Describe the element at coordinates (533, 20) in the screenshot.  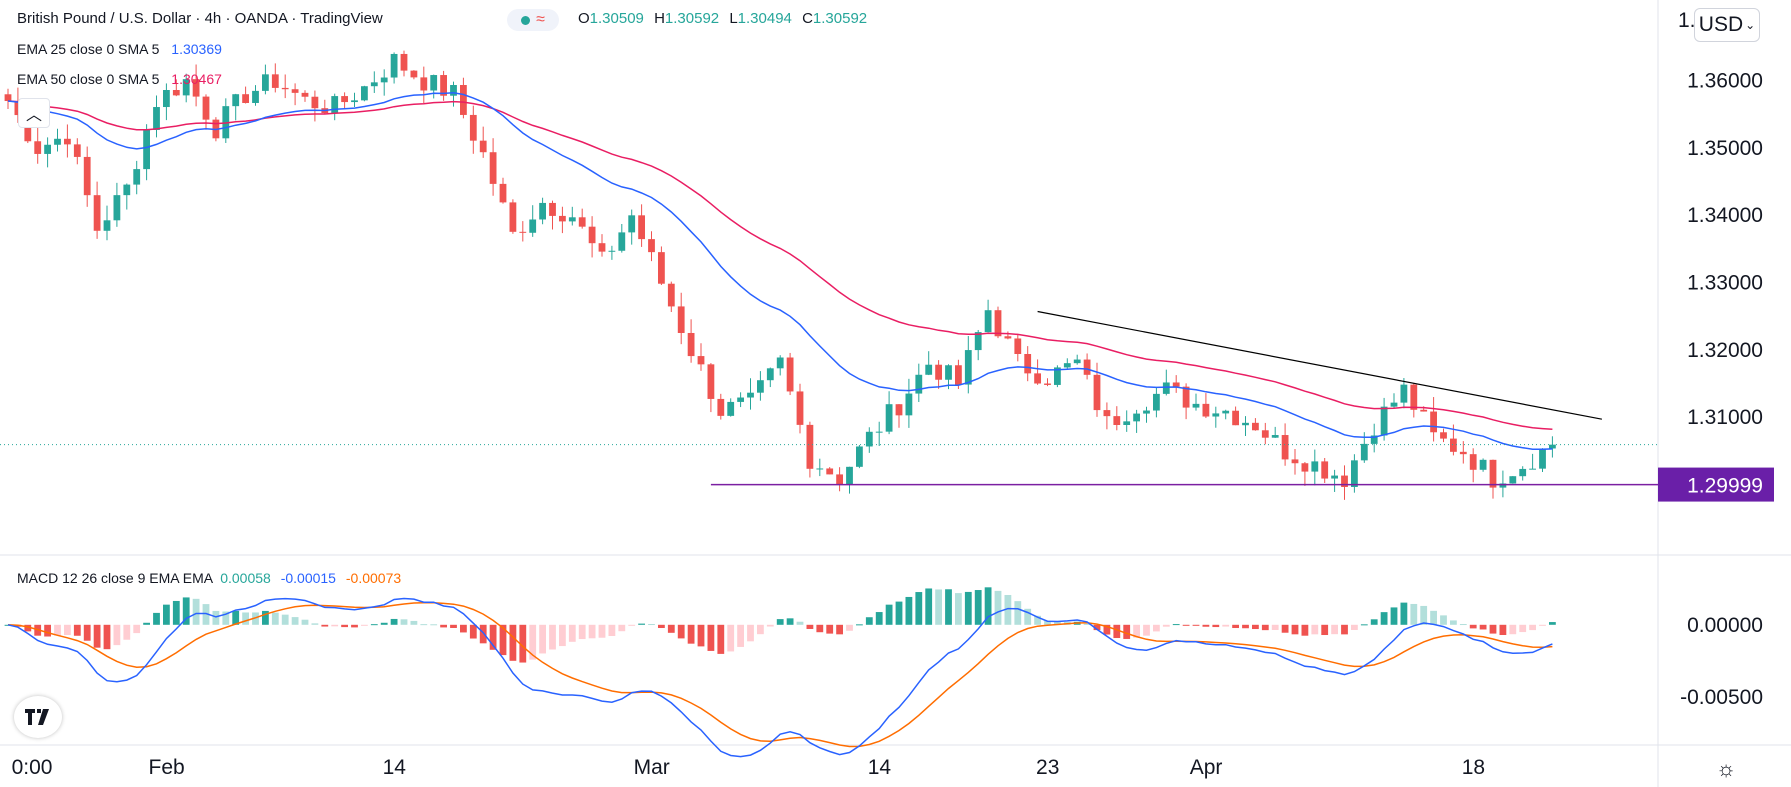
I see `indicator-toggle: ≈` at that location.